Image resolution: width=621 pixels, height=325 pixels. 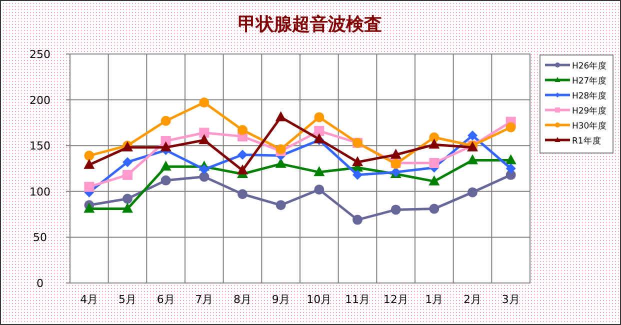 What do you see at coordinates (165, 299) in the screenshot?
I see `x-tick-label: 6月` at bounding box center [165, 299].